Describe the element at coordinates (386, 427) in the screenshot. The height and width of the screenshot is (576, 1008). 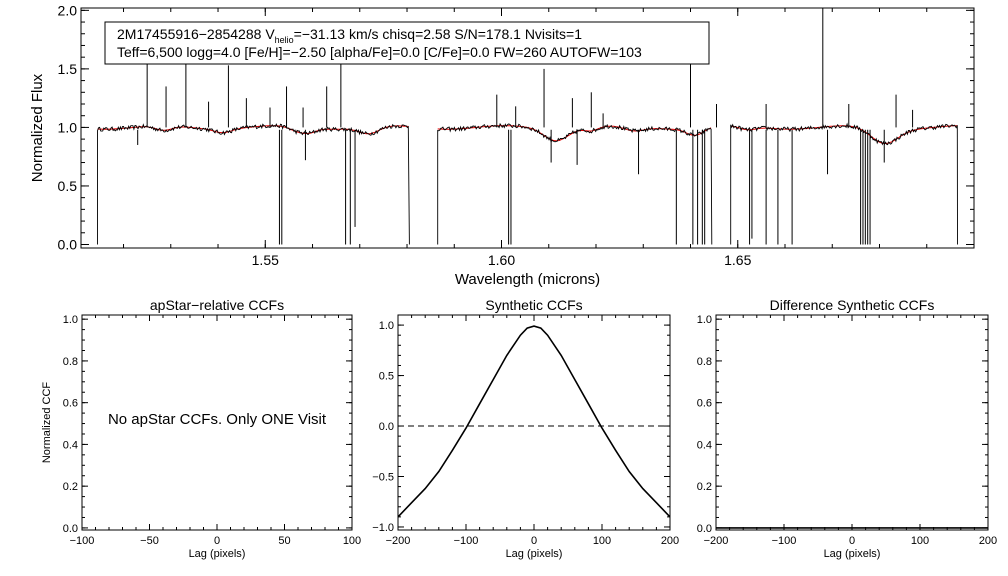
I see `synthetic-ccf-ytick-label: 0.0` at that location.